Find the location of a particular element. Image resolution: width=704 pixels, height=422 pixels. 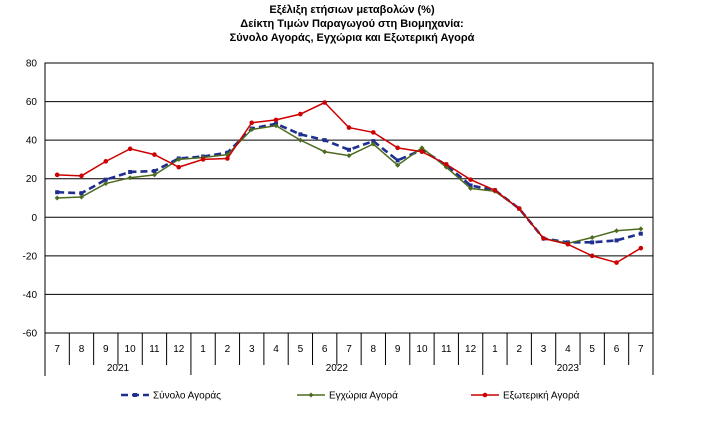

y-tick-label: 0 is located at coordinates (34, 218).